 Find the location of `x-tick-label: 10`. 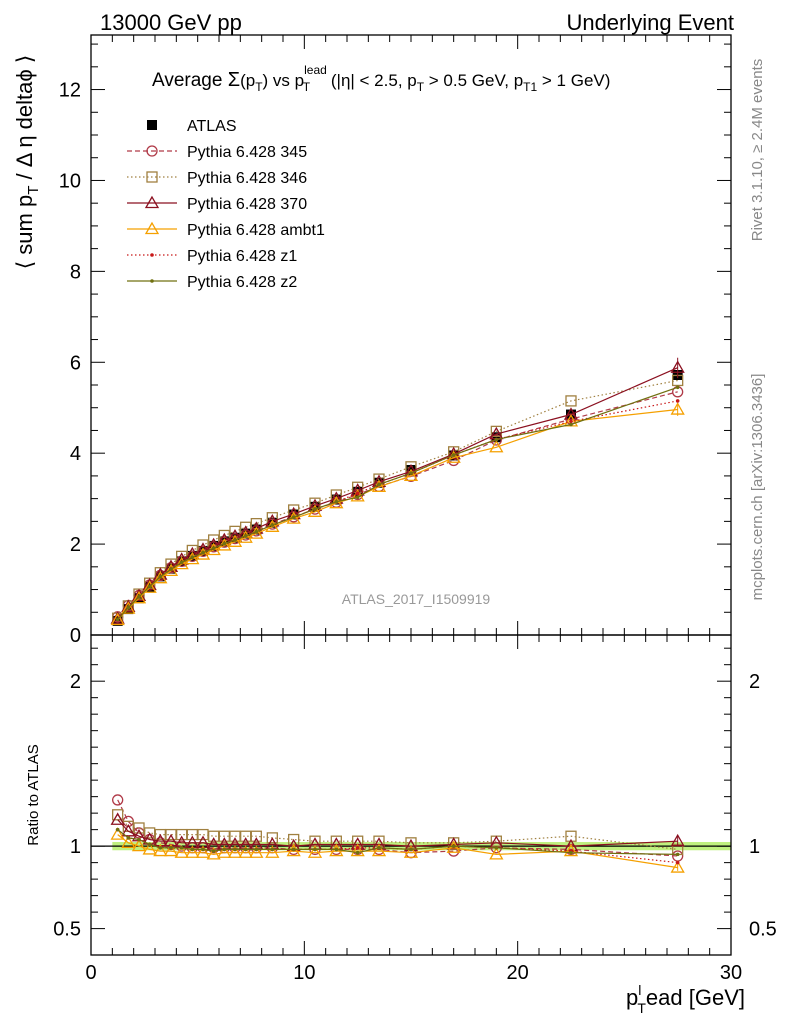

x-tick-label: 10 is located at coordinates (304, 973).